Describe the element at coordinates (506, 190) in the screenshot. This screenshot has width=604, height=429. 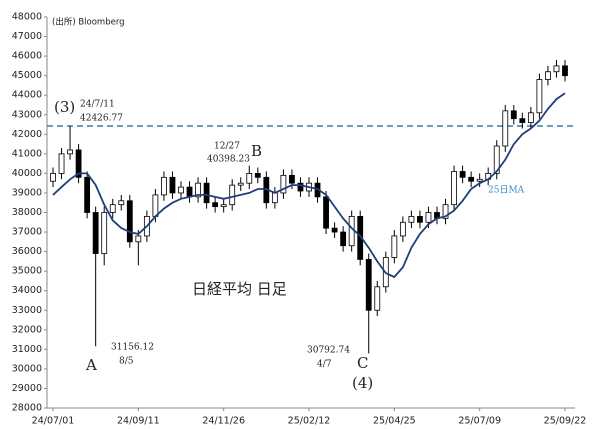
I see `ma-label: 25日MA` at that location.